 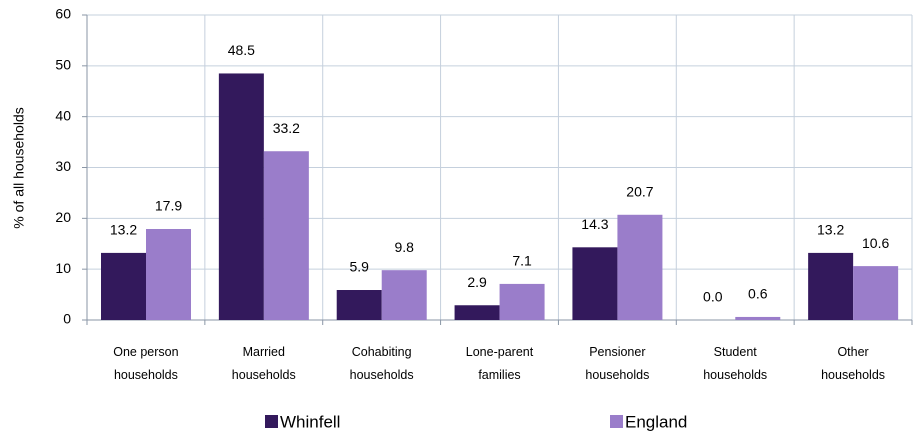 What do you see at coordinates (594, 224) in the screenshot?
I see `value-label: 14.3` at bounding box center [594, 224].